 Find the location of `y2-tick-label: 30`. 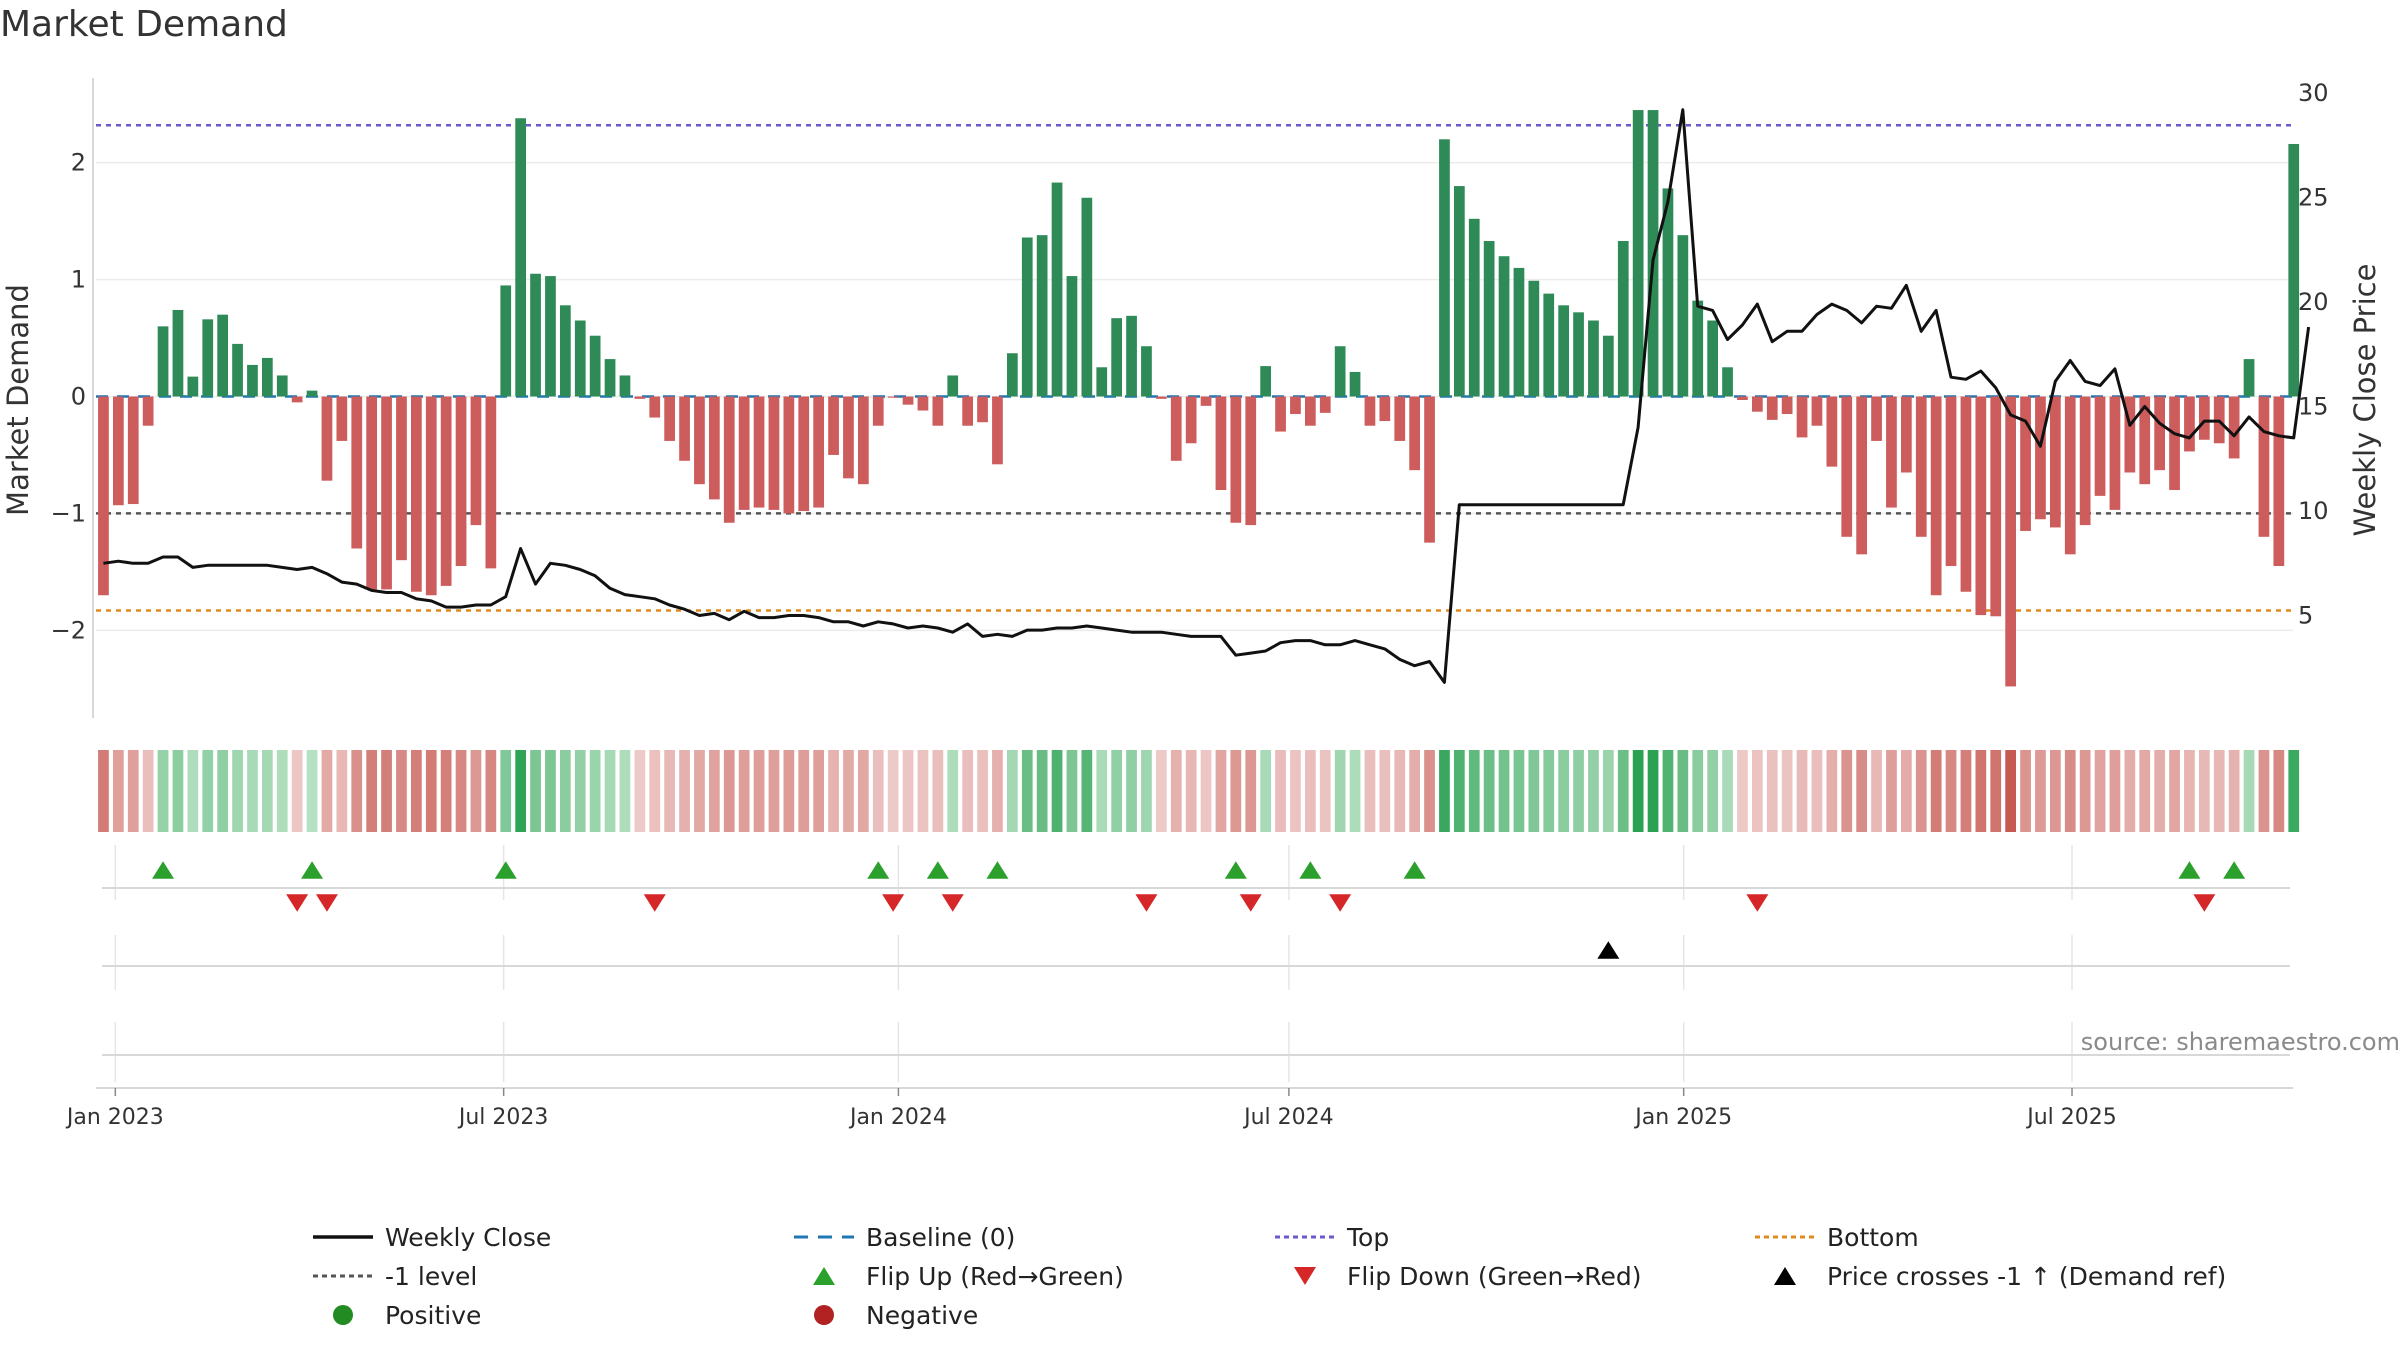

y2-tick-label: 30 is located at coordinates (2313, 93).